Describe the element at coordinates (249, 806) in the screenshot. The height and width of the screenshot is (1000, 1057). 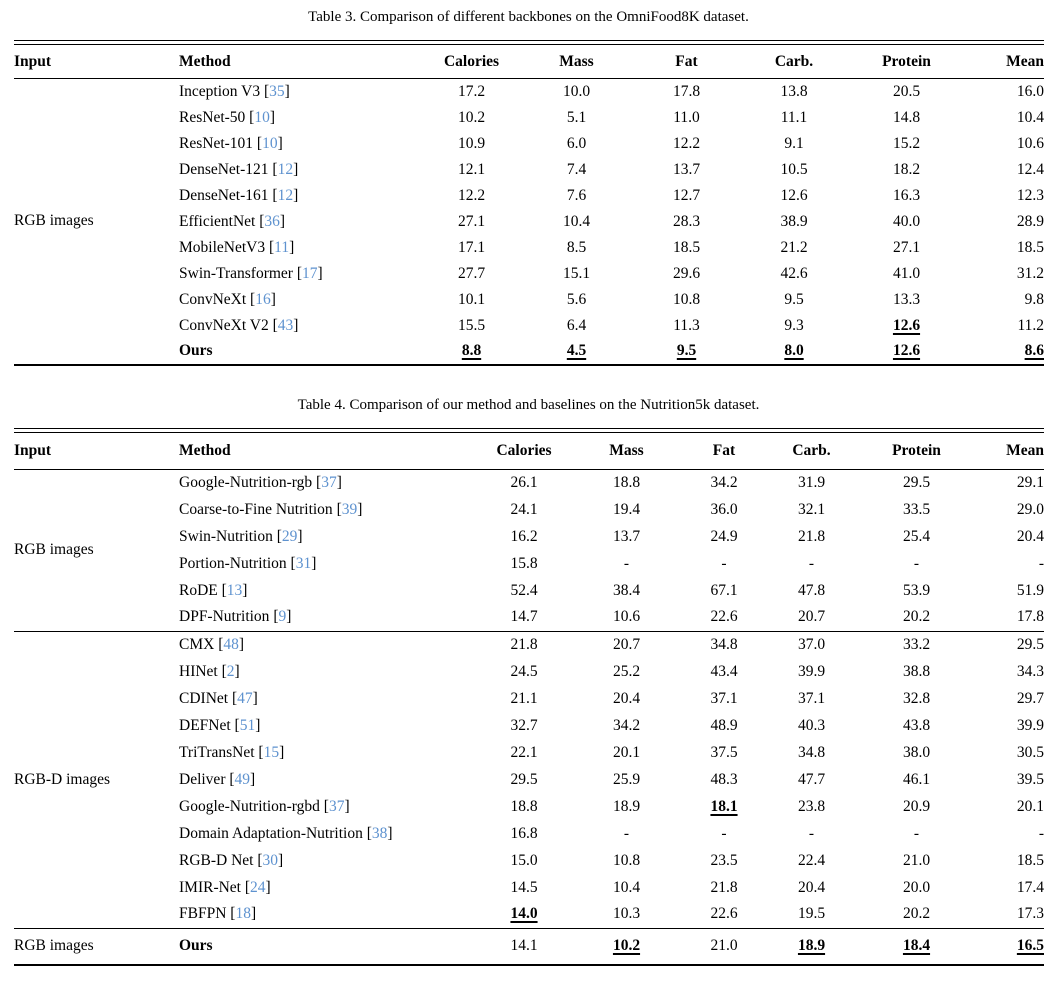
I see `method-name: Google-Nutrition-rgbd` at that location.